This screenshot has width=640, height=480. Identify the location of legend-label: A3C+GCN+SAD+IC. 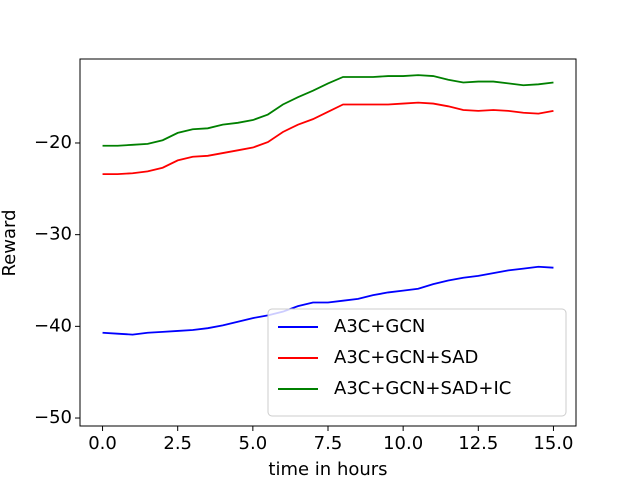
(422, 388).